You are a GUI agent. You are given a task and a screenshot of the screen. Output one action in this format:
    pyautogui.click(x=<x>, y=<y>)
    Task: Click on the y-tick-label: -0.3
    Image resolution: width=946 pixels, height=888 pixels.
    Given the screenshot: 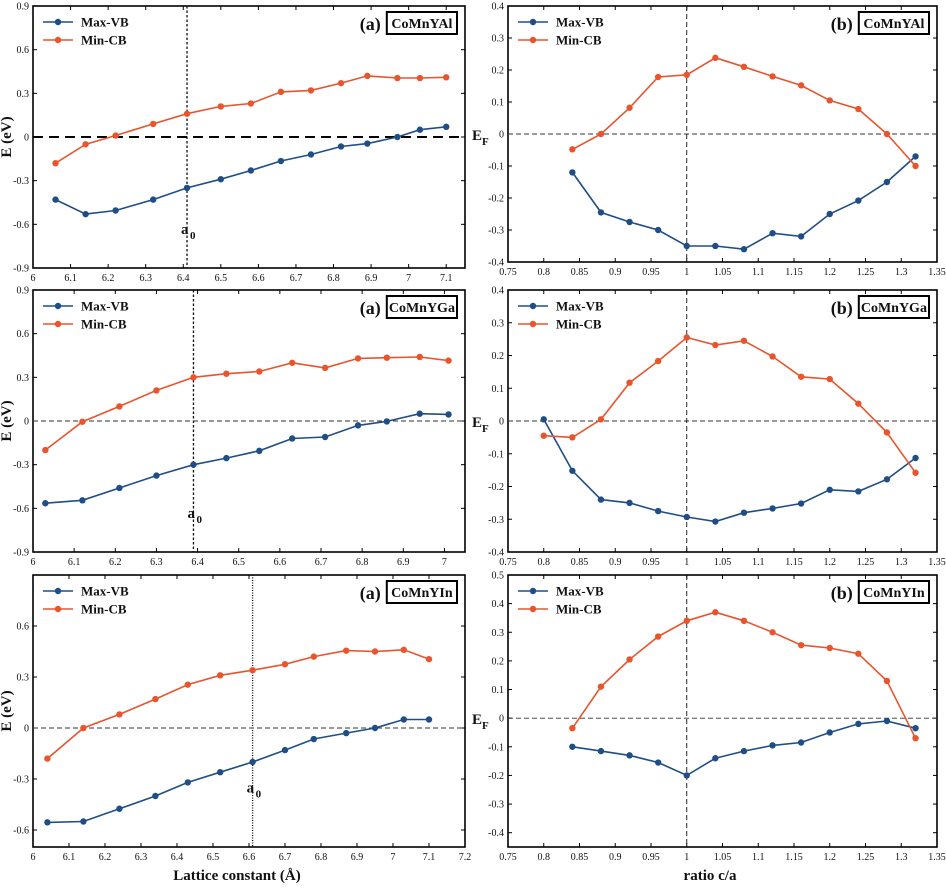 What is the action you would take?
    pyautogui.click(x=496, y=805)
    